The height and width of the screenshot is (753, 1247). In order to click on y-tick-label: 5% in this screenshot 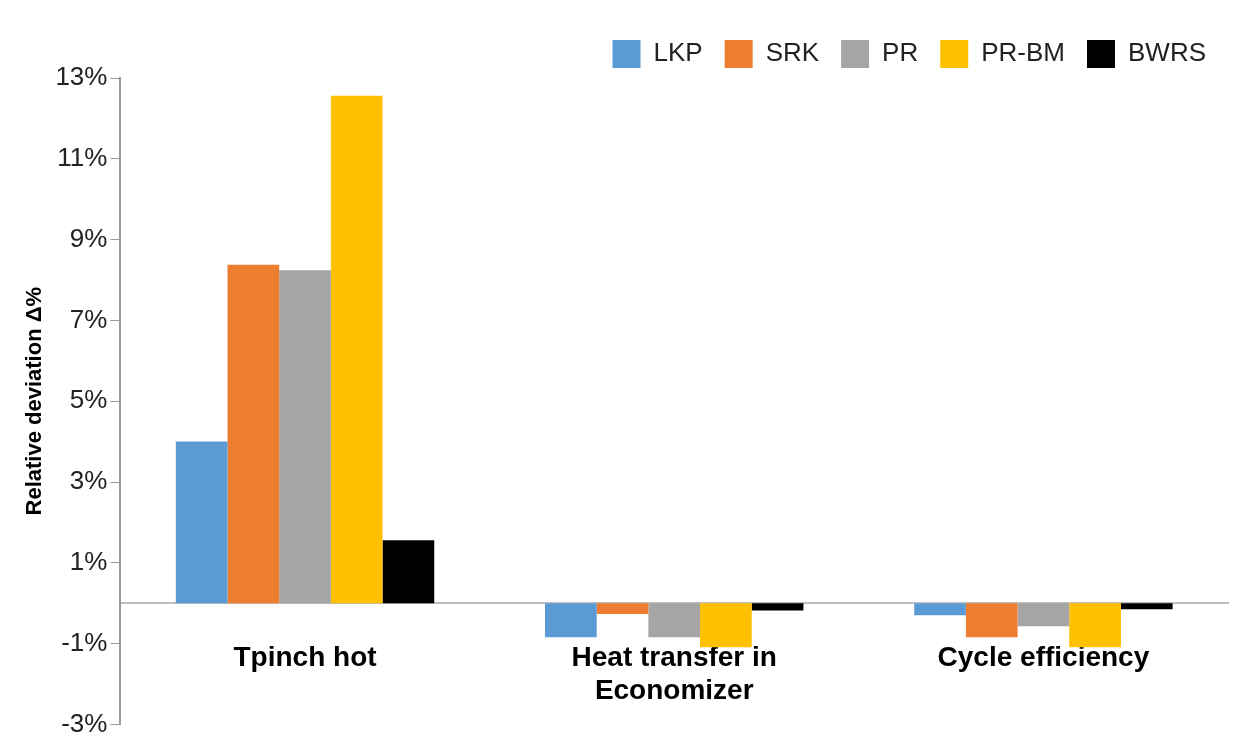, I will do `click(88, 399)`.